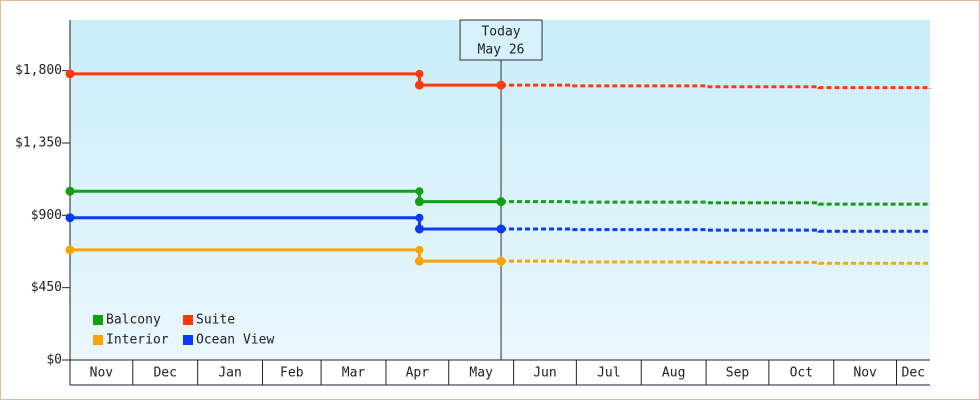  What do you see at coordinates (46, 287) in the screenshot?
I see `y-tick-label: $450` at bounding box center [46, 287].